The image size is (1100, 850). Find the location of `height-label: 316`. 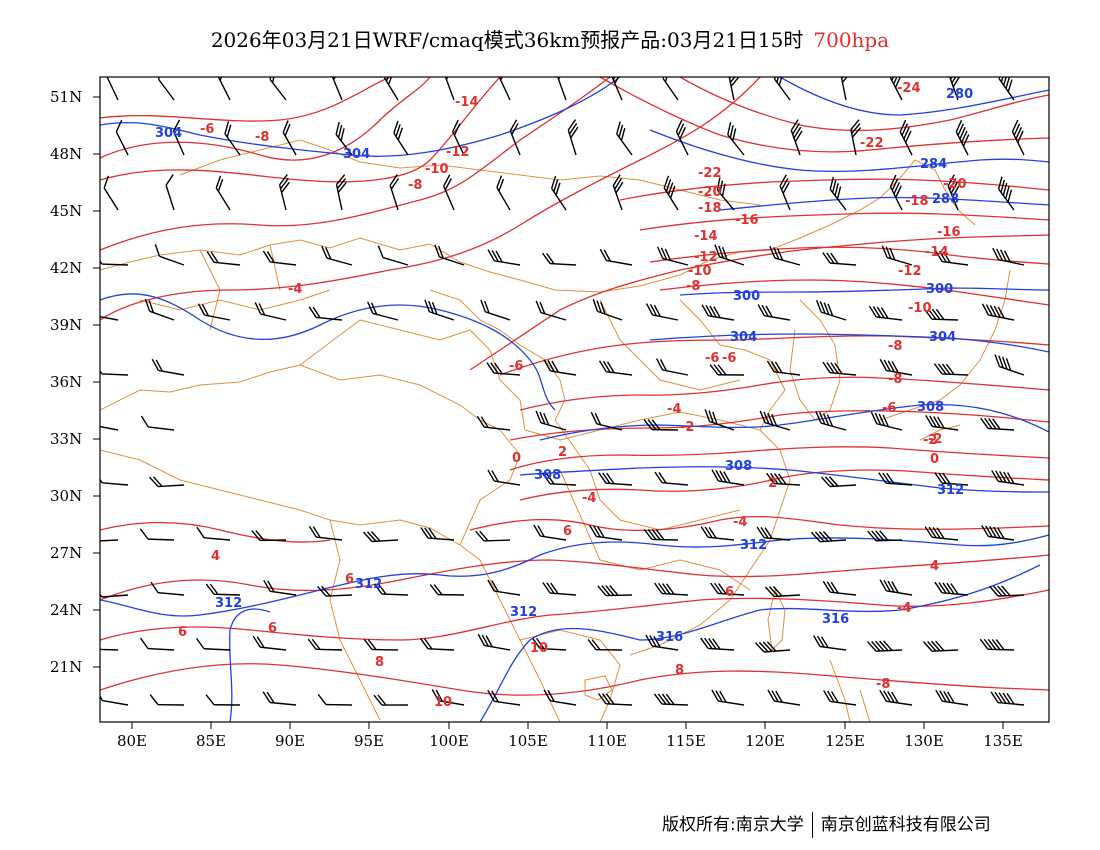

height-label: 316 is located at coordinates (669, 637).